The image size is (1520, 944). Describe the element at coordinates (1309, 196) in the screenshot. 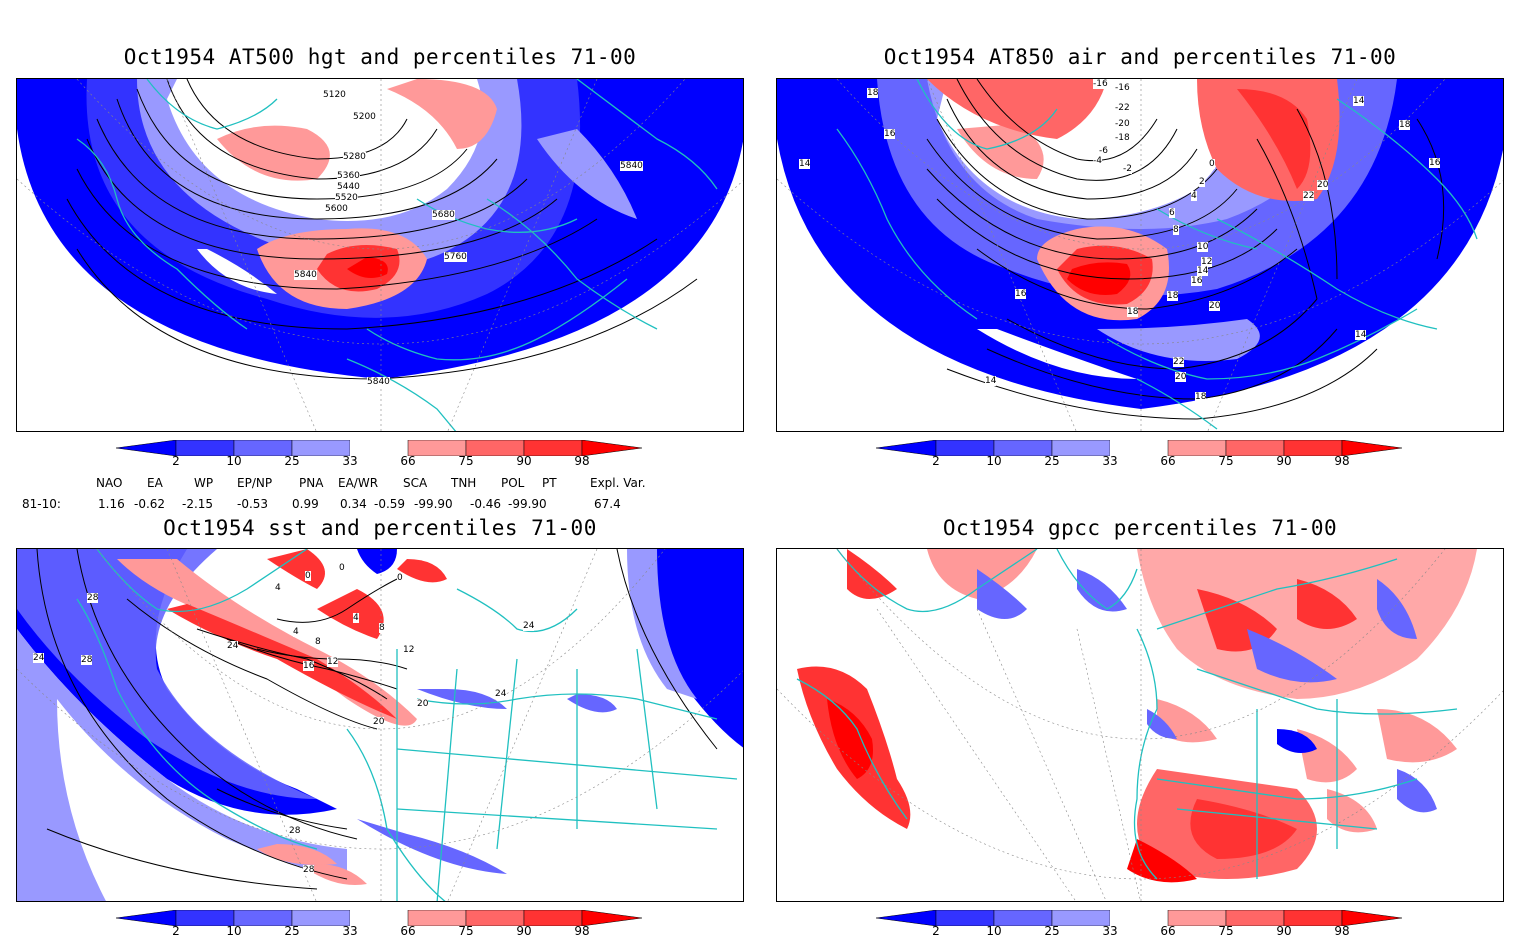

I see `contour-label: 22` at that location.